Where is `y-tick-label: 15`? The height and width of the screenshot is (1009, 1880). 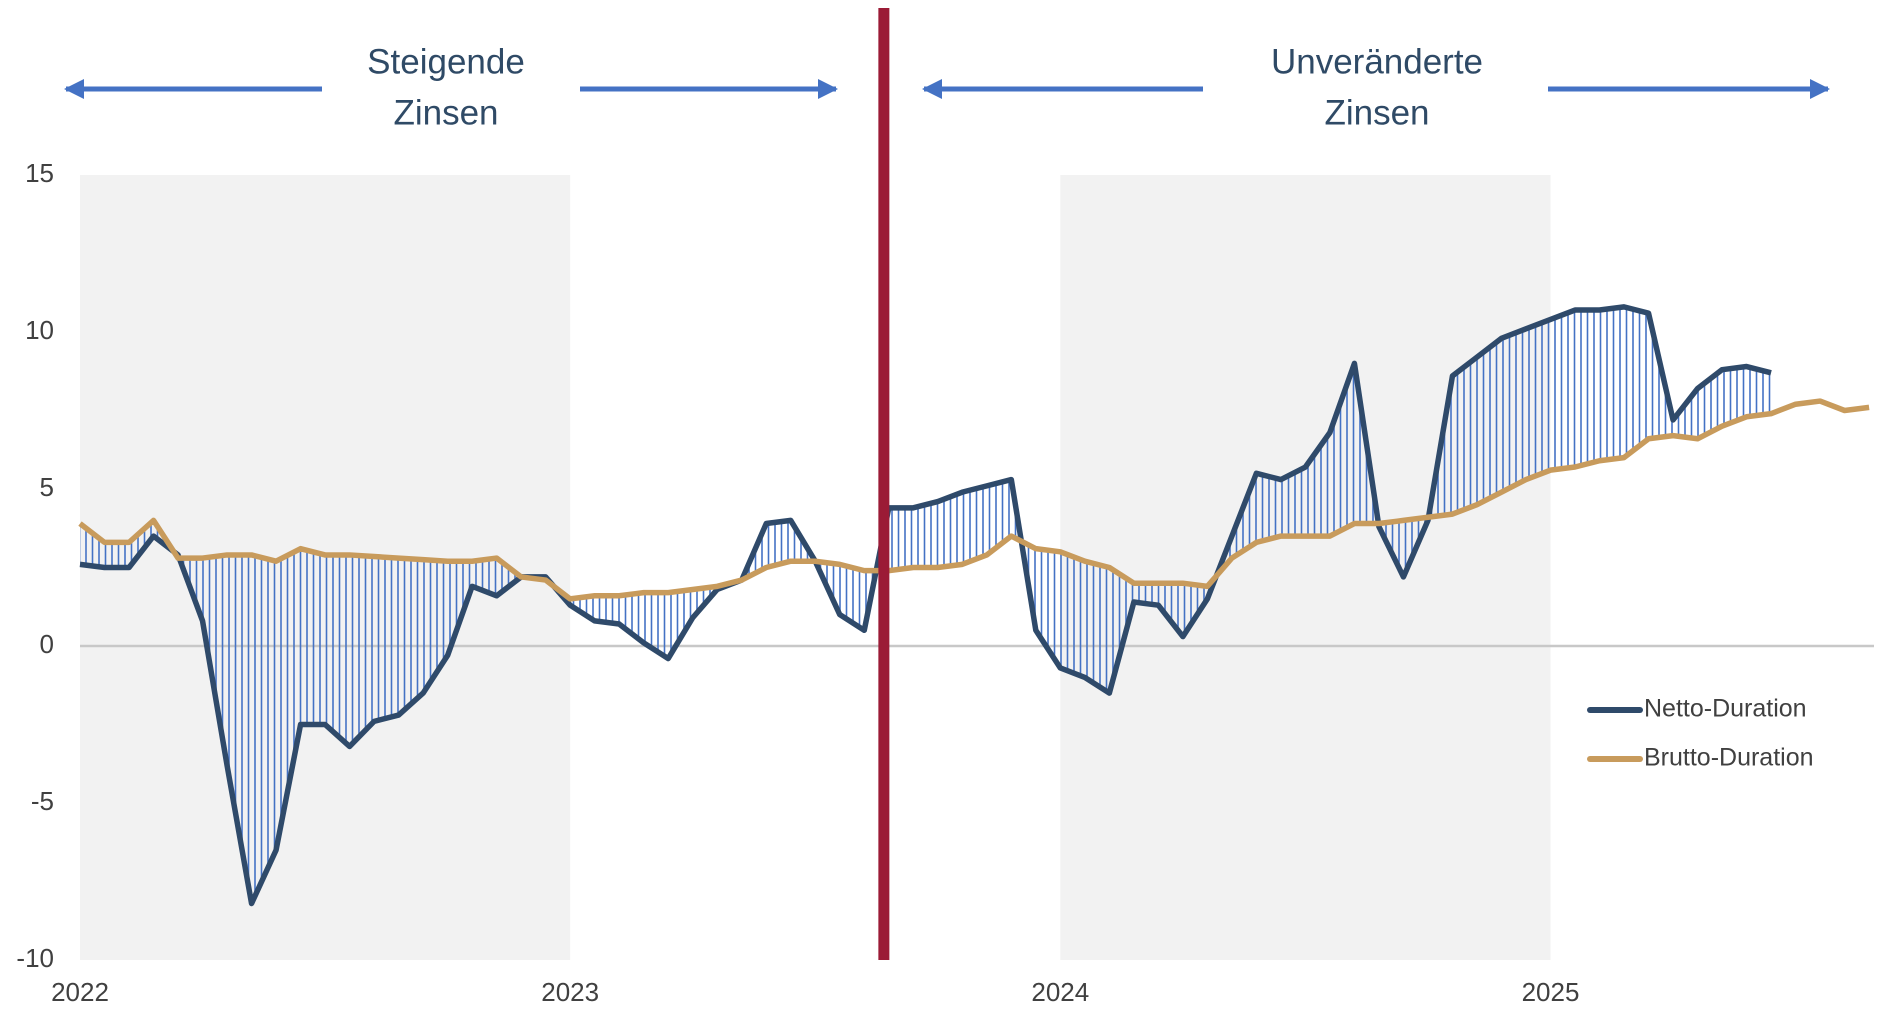
y-tick-label: 15 is located at coordinates (39, 173).